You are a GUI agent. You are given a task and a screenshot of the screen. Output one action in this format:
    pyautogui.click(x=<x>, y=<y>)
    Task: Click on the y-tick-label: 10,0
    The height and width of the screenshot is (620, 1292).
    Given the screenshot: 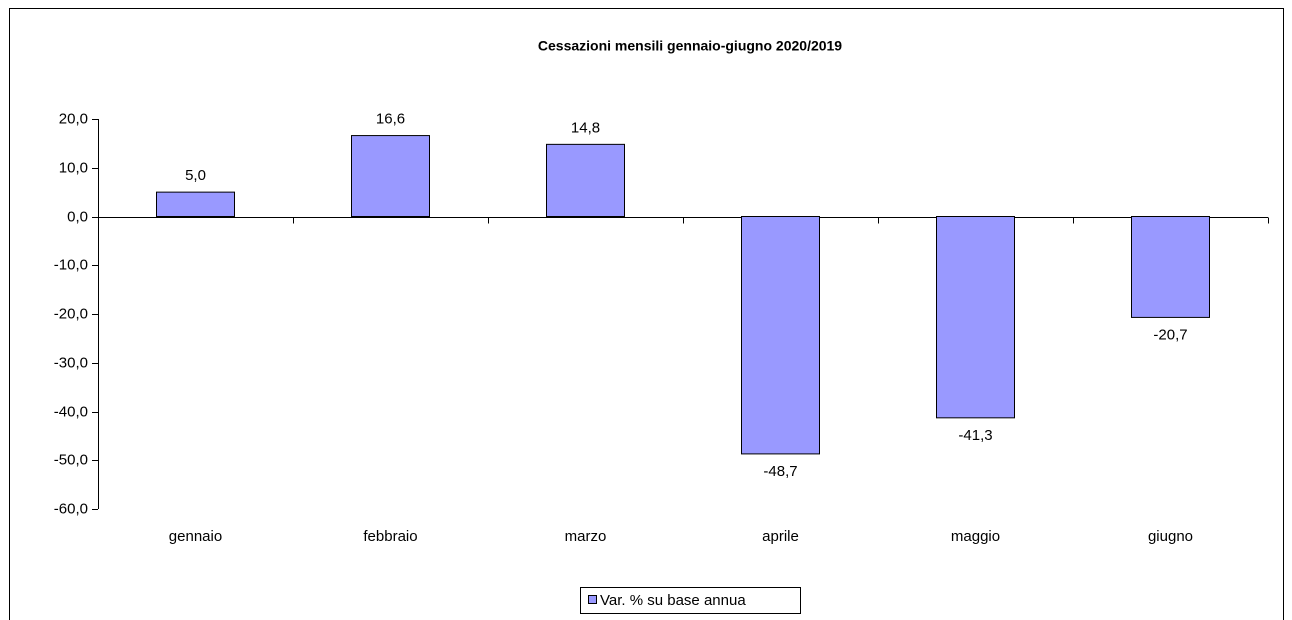 What is the action you would take?
    pyautogui.click(x=73, y=167)
    